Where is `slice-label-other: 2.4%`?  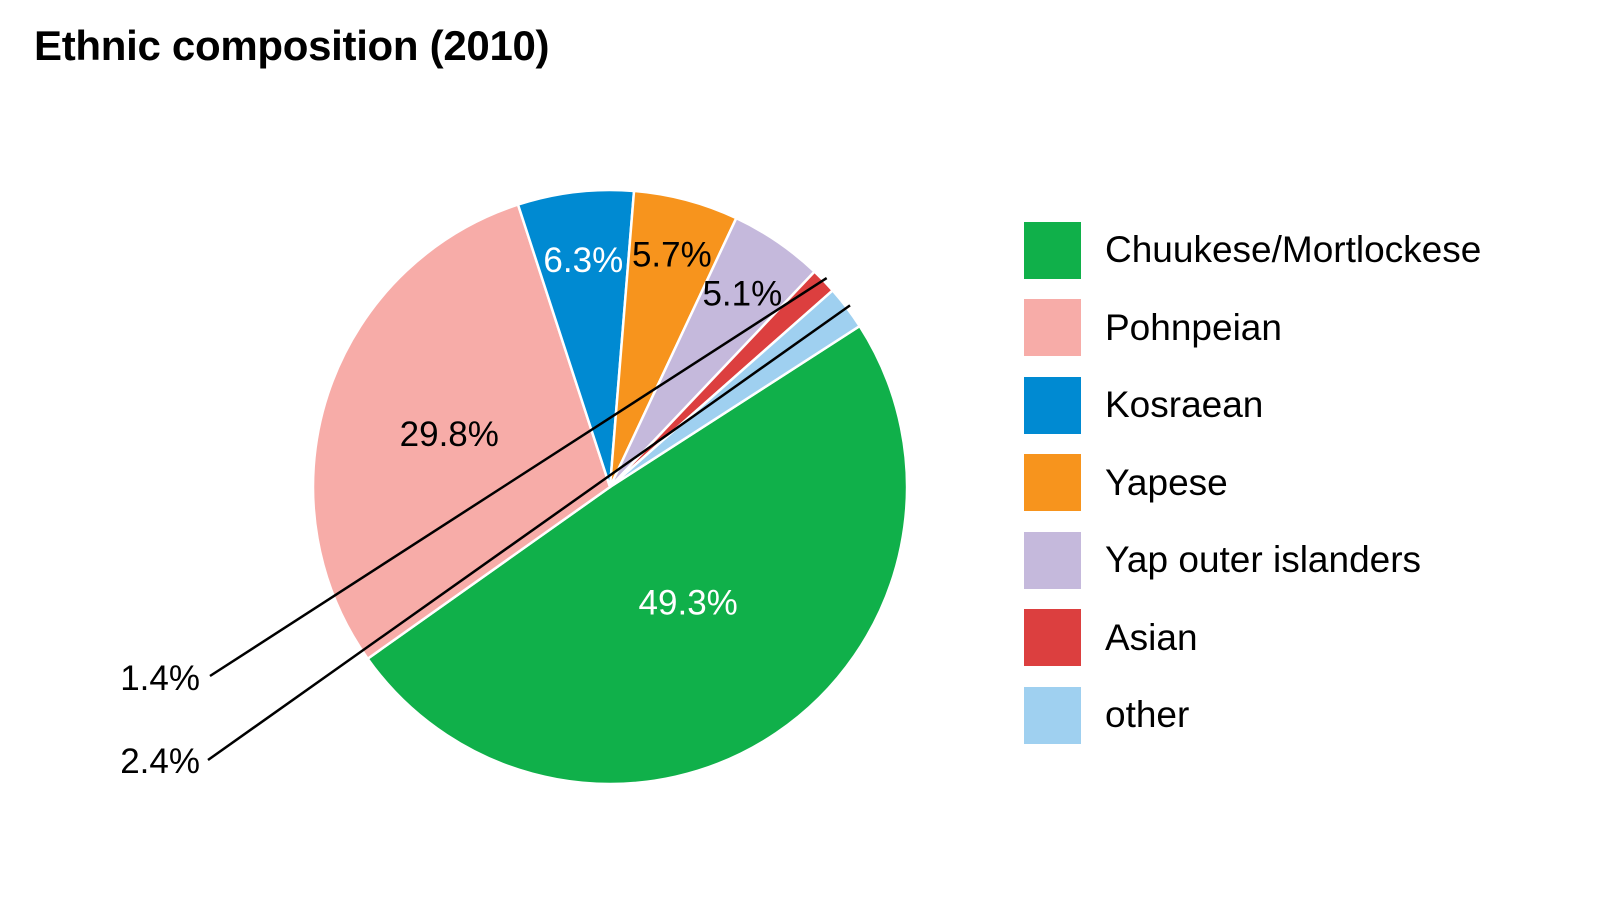 slice-label-other: 2.4% is located at coordinates (160, 761).